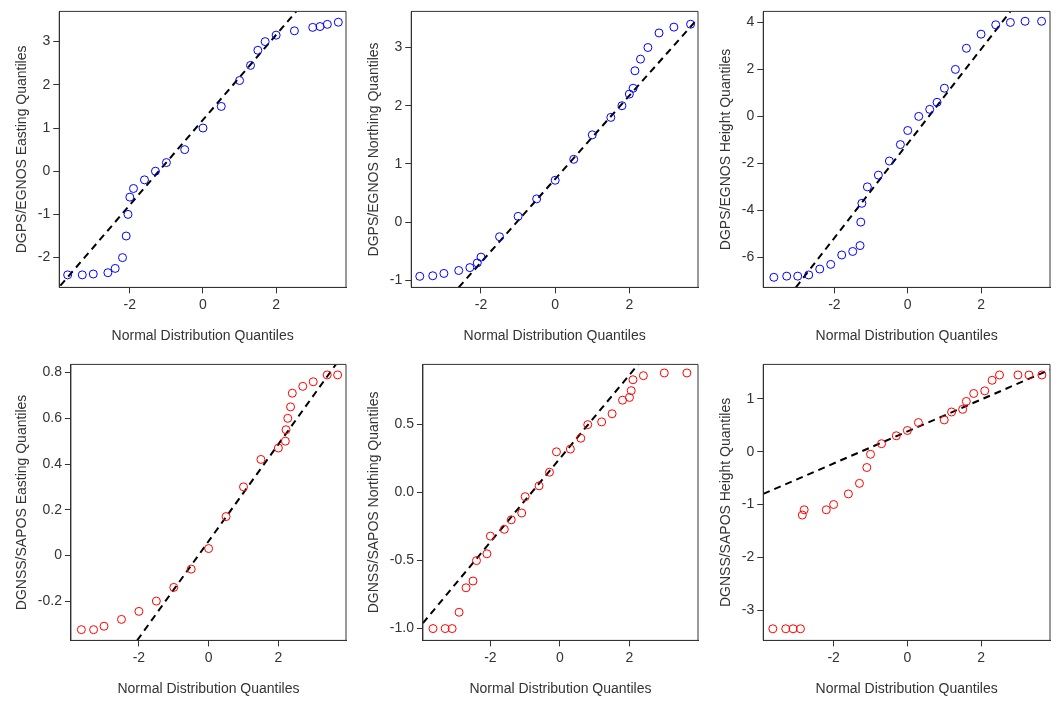 Image resolution: width=1058 pixels, height=706 pixels. What do you see at coordinates (748, 256) in the screenshot?
I see `y-tick-label: -6` at bounding box center [748, 256].